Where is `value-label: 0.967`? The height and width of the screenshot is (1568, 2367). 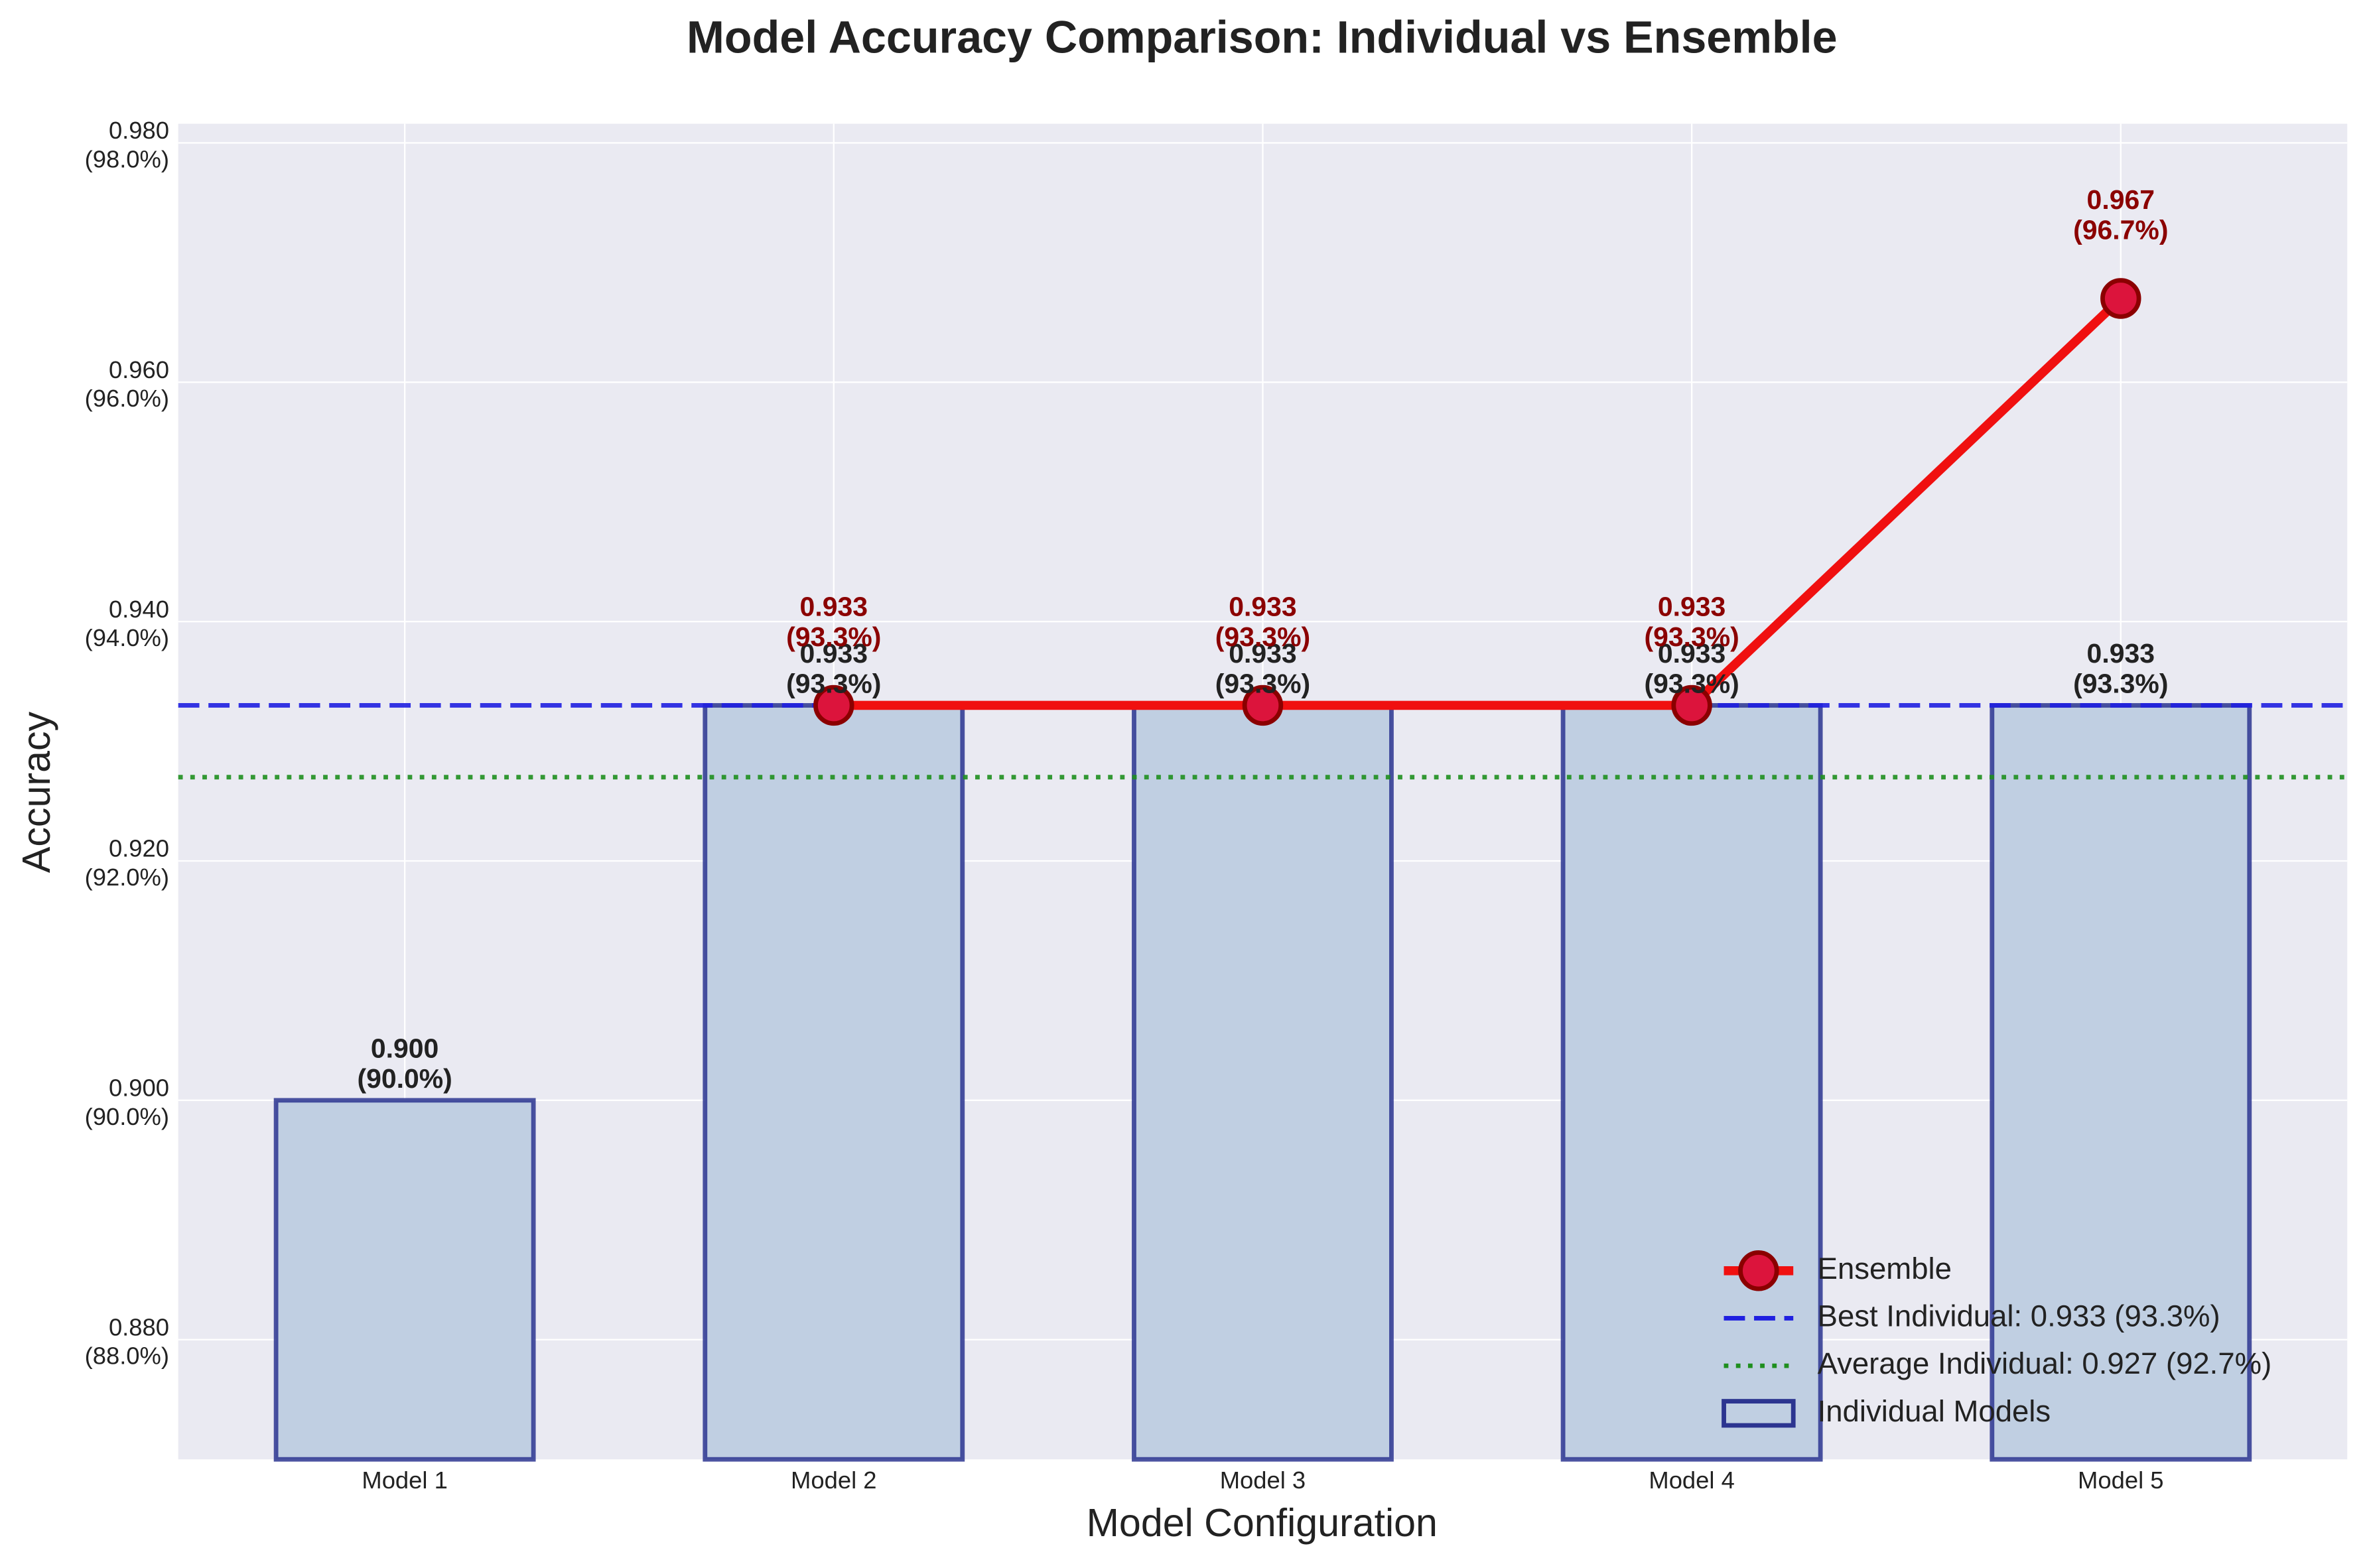
value-label: 0.967 is located at coordinates (2121, 199).